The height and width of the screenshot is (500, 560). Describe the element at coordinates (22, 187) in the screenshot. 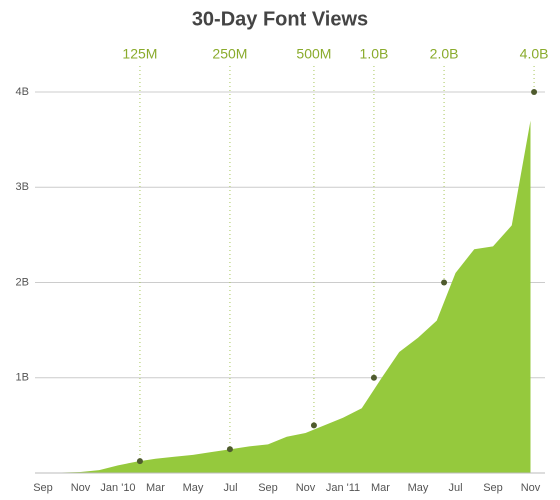

I see `y-tick-label: 3B` at that location.